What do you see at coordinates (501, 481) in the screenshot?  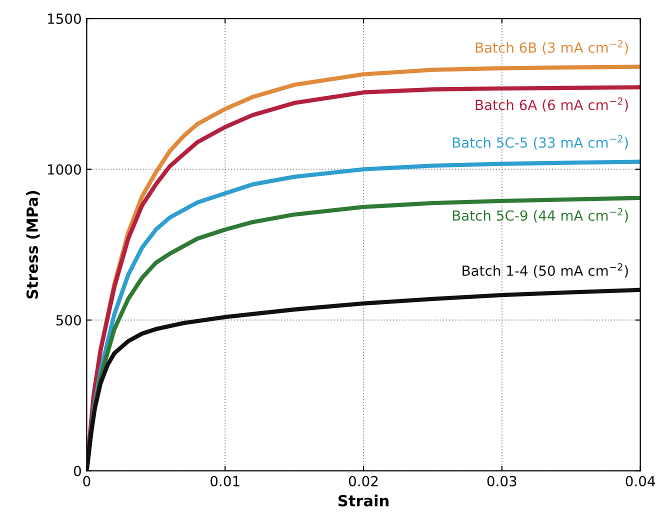 I see `x-tick-label: 0.03` at bounding box center [501, 481].